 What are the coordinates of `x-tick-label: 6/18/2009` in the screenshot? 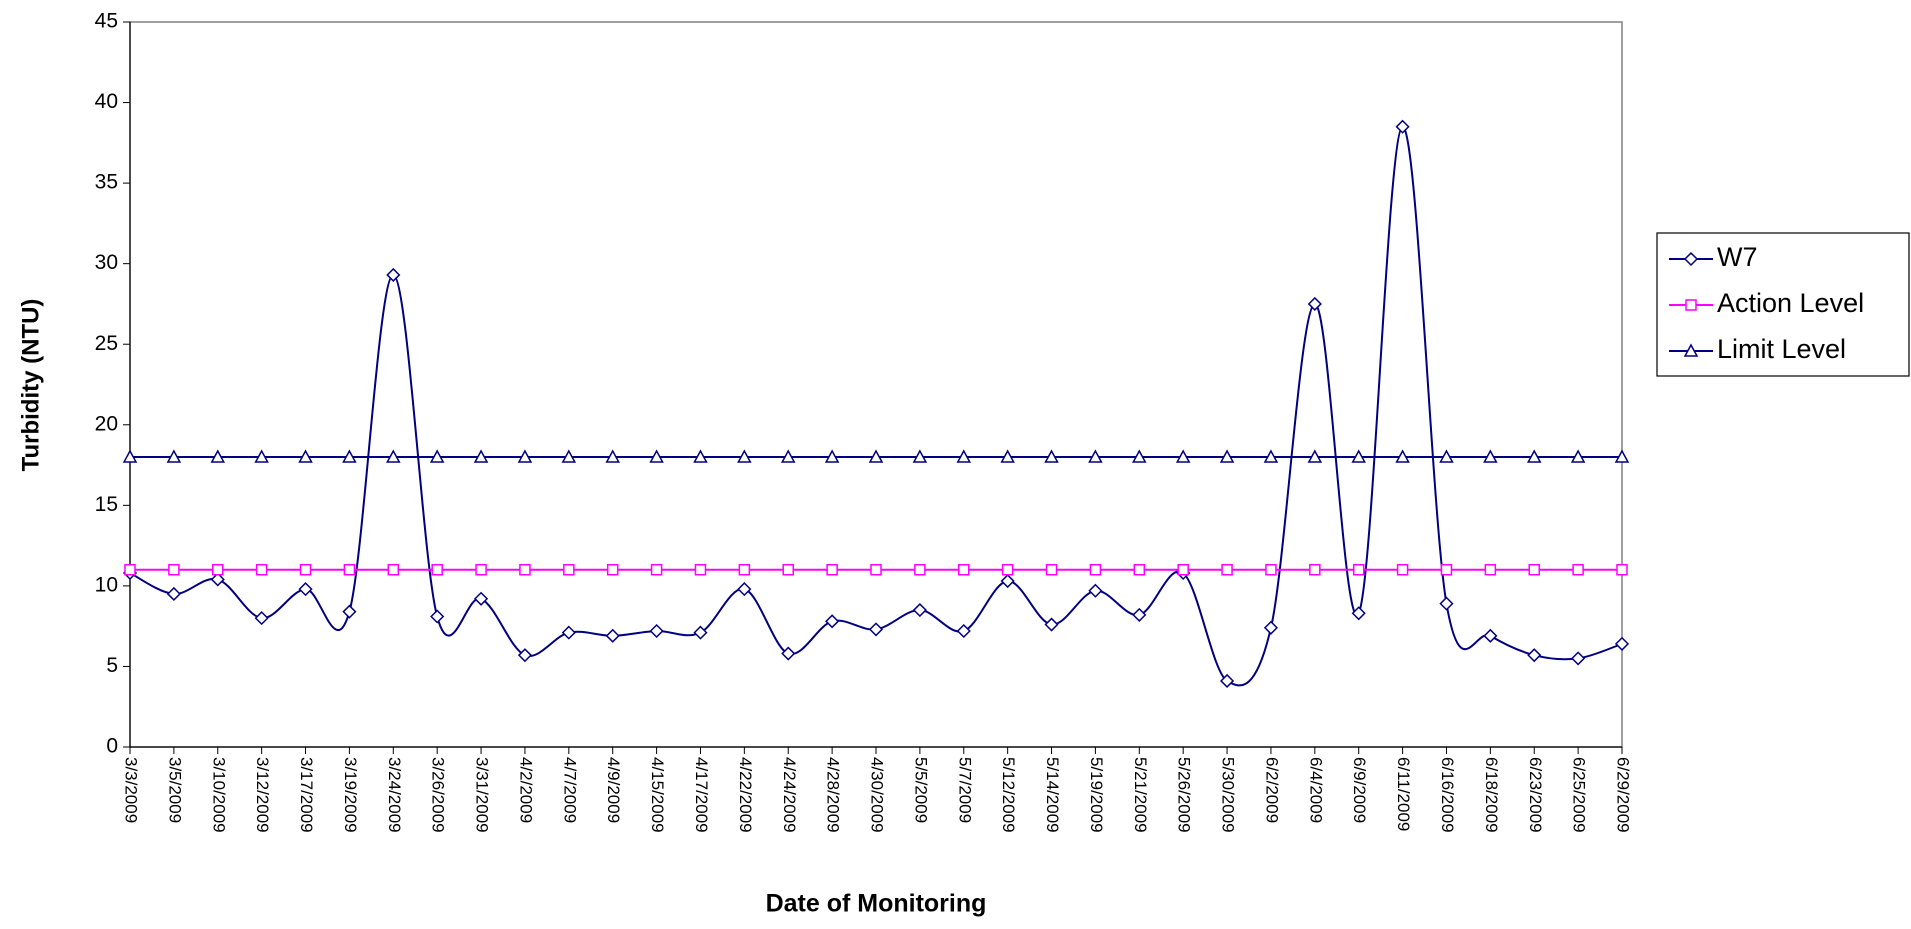 It's located at (1491, 795).